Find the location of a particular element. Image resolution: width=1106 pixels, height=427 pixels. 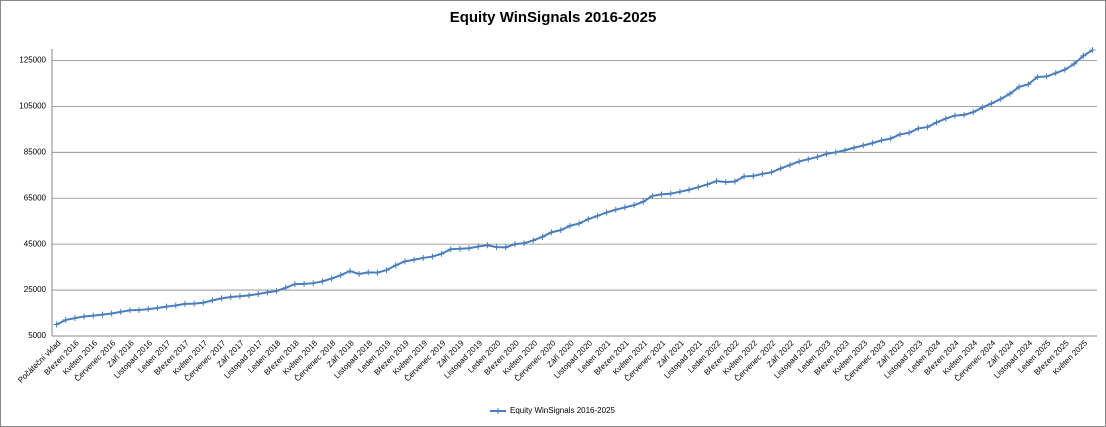

y-tick-label: 85000 is located at coordinates (35, 151).